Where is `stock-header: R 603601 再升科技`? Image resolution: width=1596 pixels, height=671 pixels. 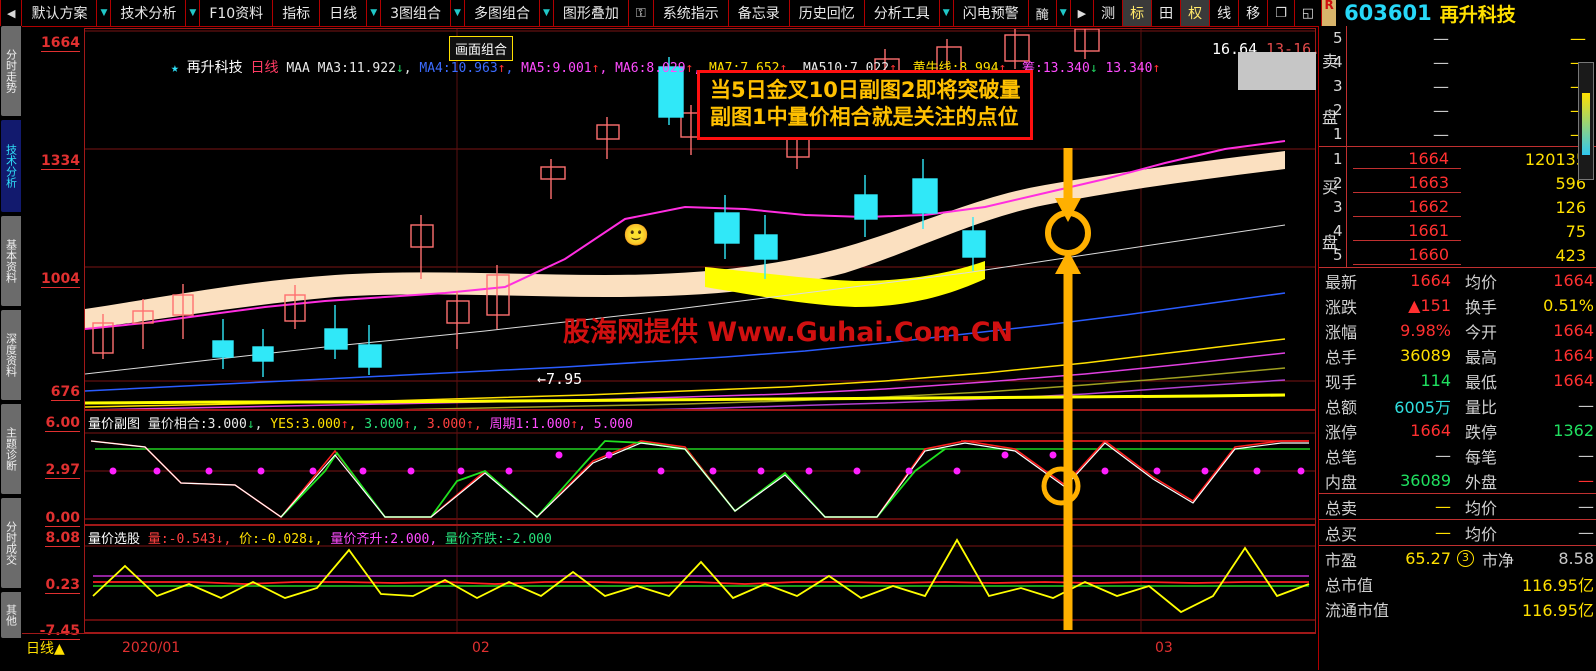
stock-header: R 603601 再升科技 is located at coordinates (1419, 13).